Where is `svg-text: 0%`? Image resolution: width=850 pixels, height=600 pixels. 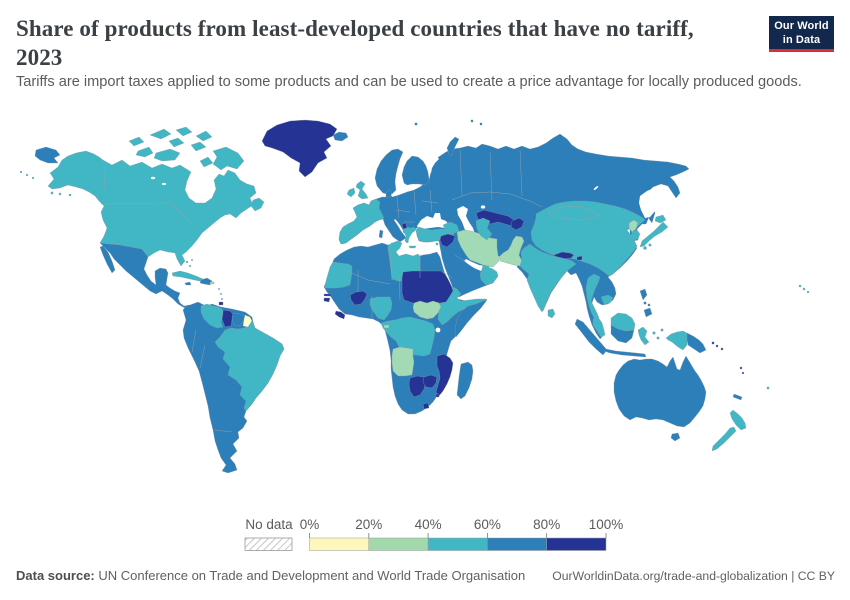
svg-text: 0% is located at coordinates (310, 524).